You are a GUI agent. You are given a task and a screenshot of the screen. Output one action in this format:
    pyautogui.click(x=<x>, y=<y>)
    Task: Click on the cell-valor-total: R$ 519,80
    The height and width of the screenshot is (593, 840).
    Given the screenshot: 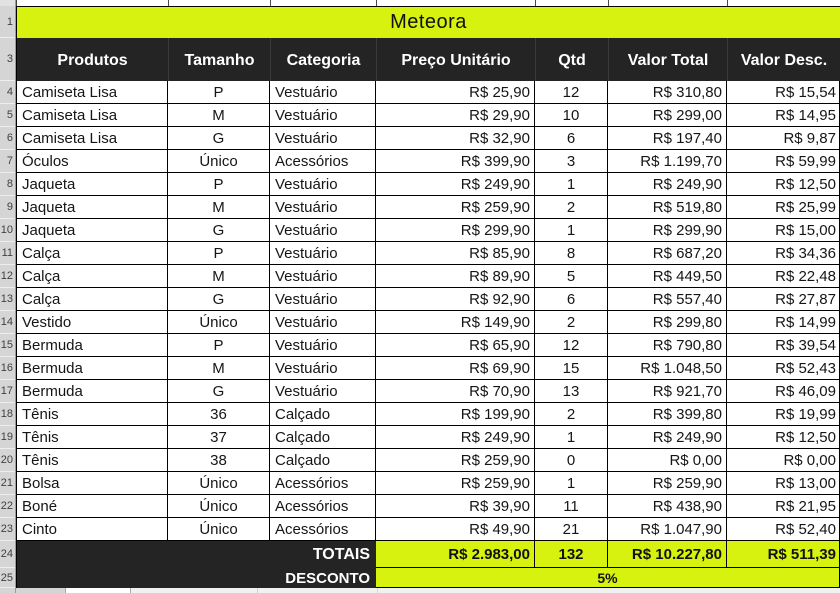 What is the action you would take?
    pyautogui.click(x=667, y=207)
    